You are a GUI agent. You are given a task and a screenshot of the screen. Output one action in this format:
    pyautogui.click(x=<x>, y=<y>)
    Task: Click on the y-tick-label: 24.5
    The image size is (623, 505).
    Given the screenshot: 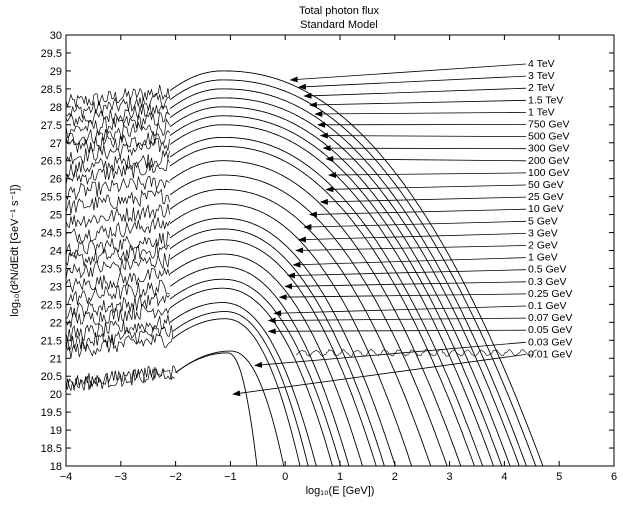 What is the action you would take?
    pyautogui.click(x=51, y=234)
    